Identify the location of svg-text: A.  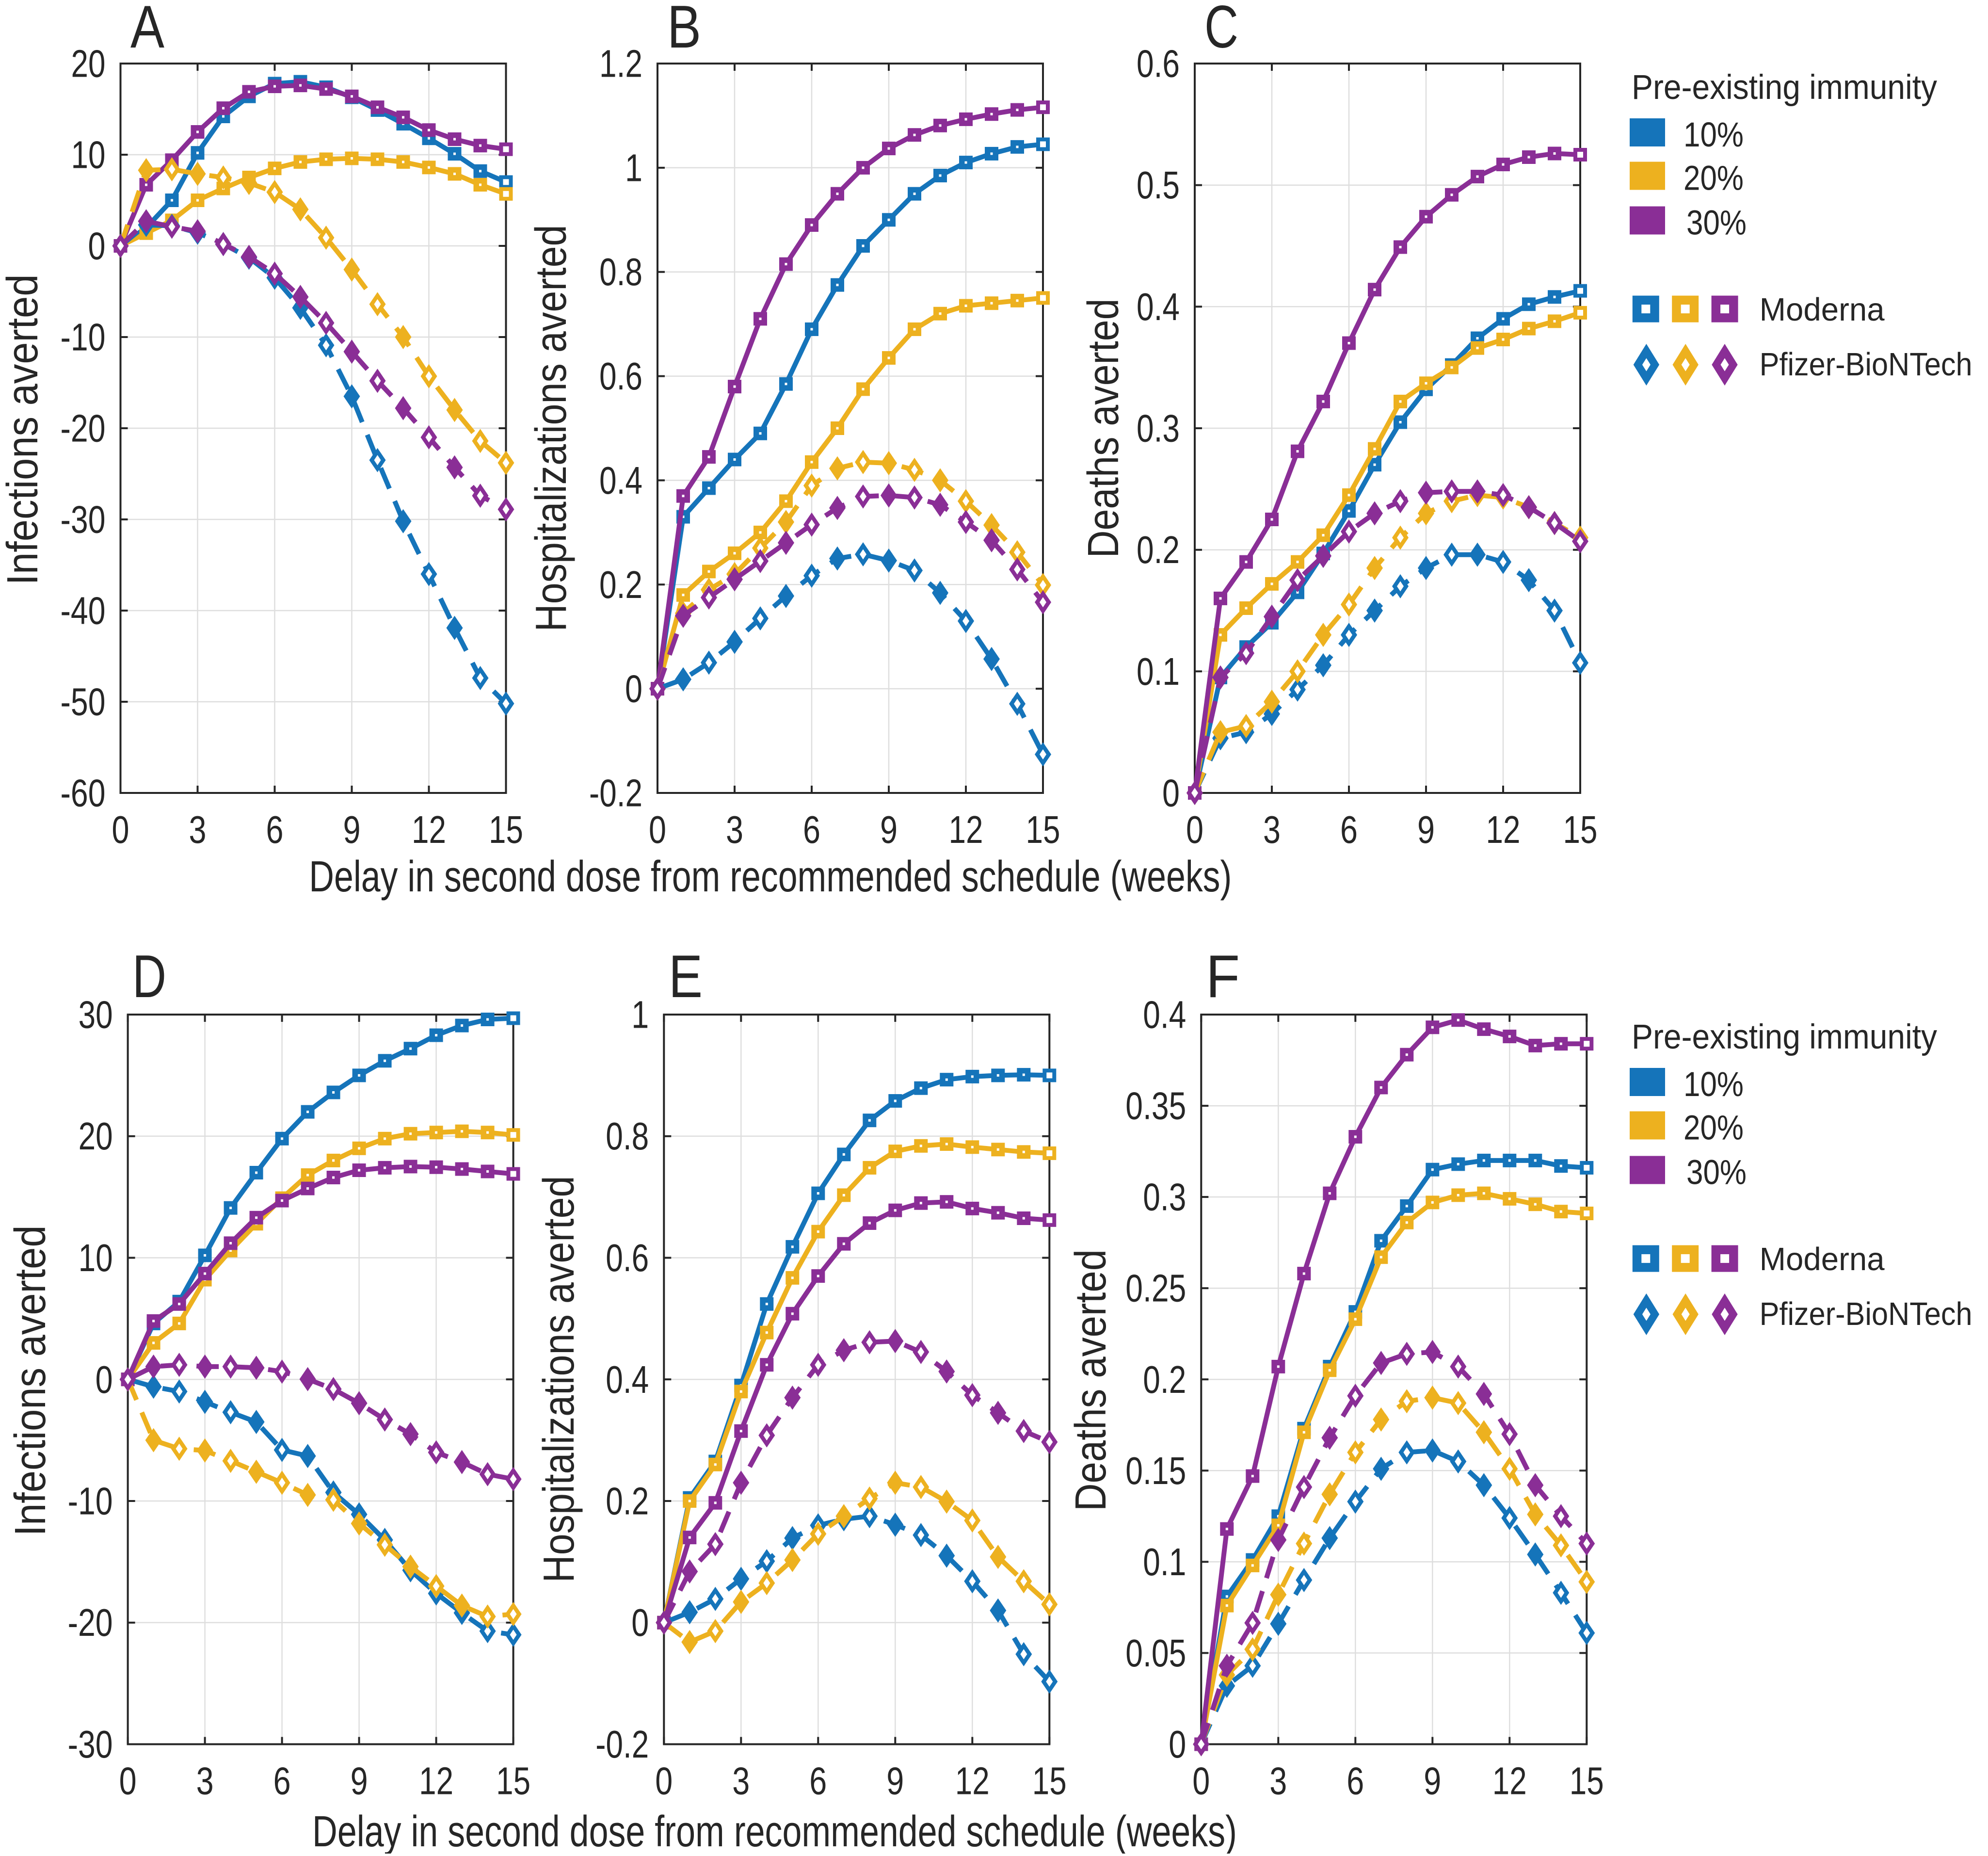
(147, 30).